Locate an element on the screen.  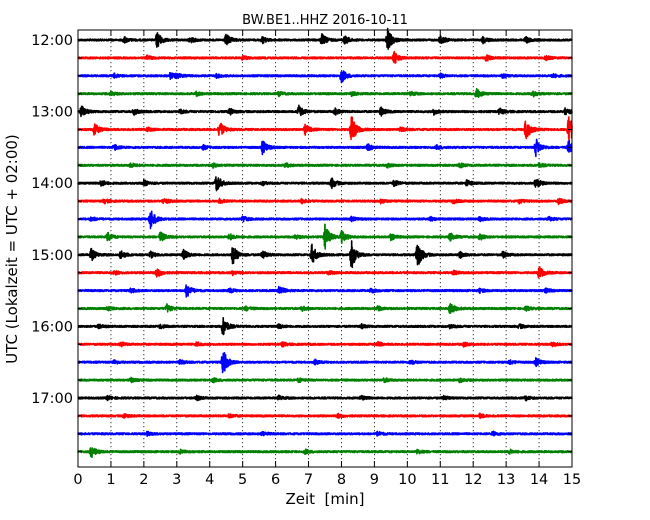
x-tick-label: 13 is located at coordinates (506, 480).